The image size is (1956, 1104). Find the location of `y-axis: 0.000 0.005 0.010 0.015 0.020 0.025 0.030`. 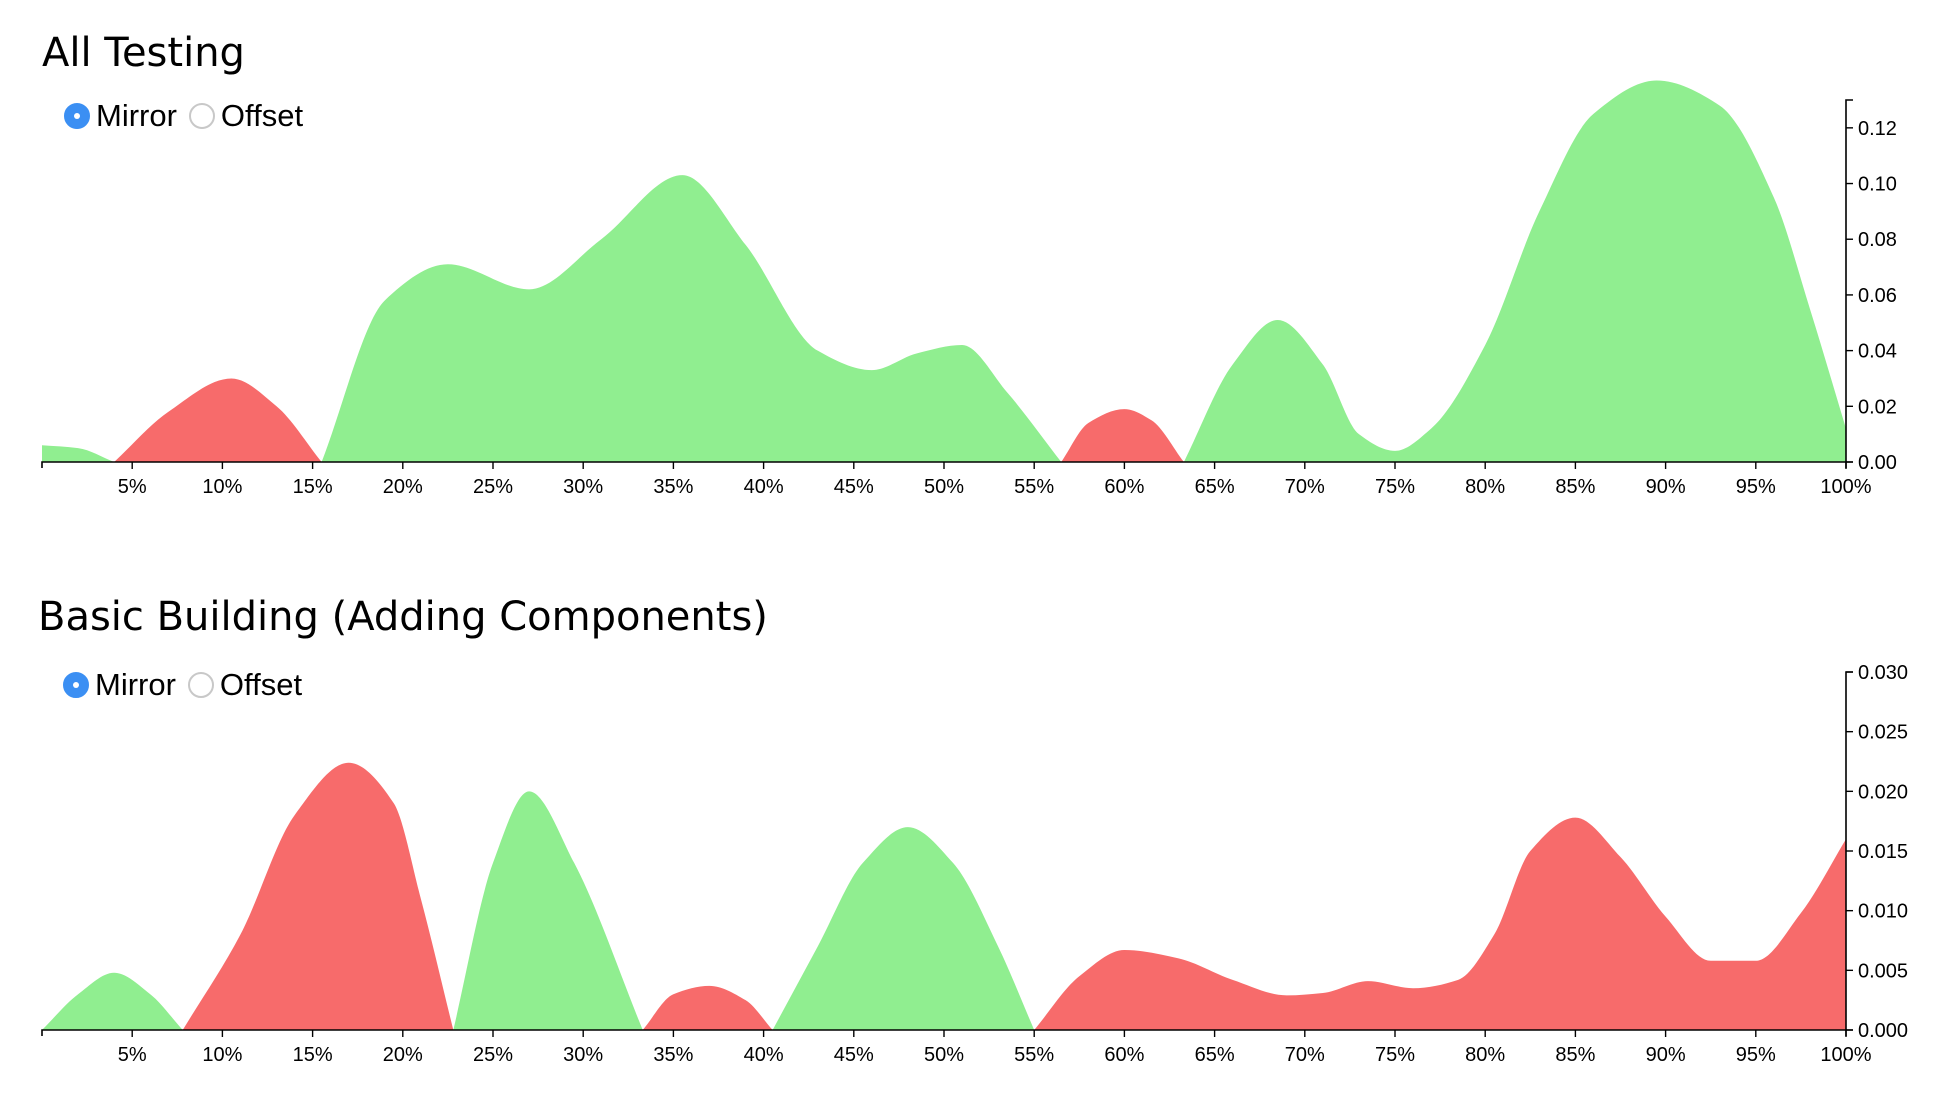

y-axis: 0.000 0.005 0.010 0.015 0.020 0.025 0.030 is located at coordinates (1876, 852).